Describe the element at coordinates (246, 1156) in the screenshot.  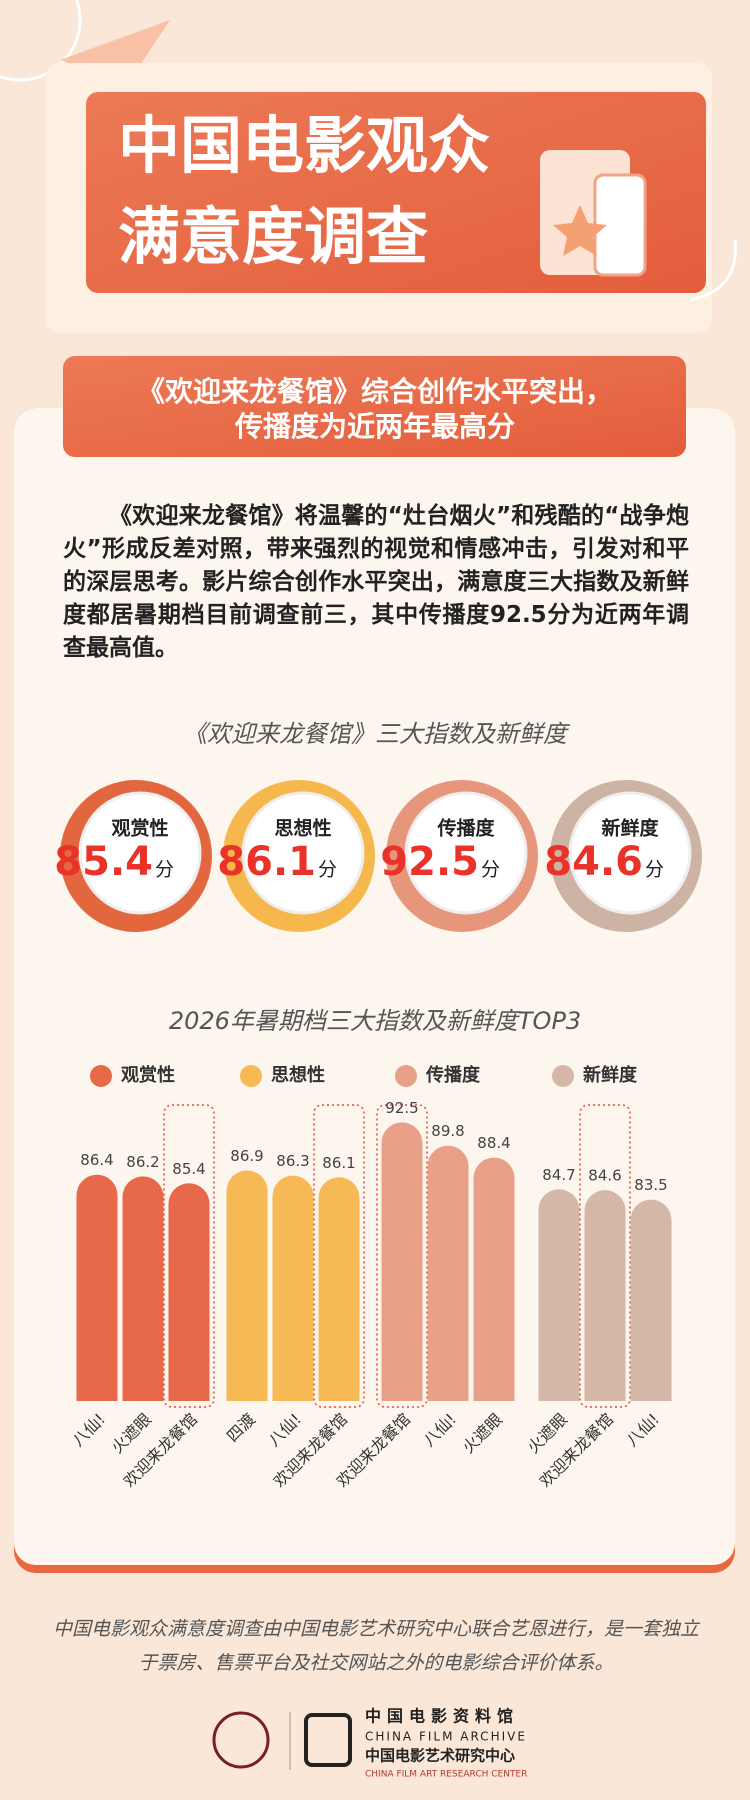
I see `value-label: 86.9` at that location.